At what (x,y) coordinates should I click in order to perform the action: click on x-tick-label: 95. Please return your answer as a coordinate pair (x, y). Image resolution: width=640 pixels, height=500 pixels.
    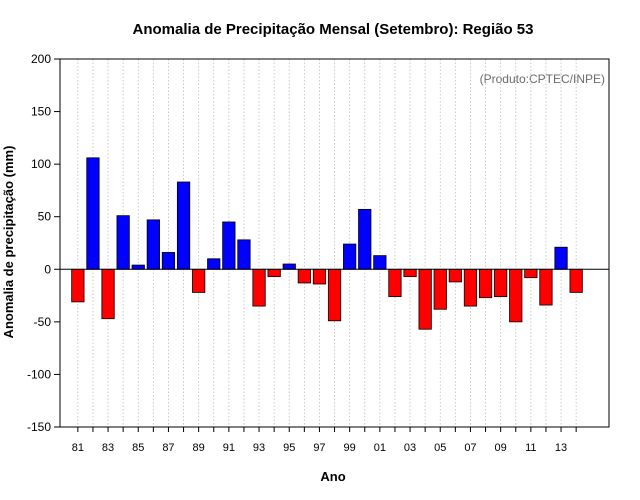
    Looking at the image, I should click on (289, 448).